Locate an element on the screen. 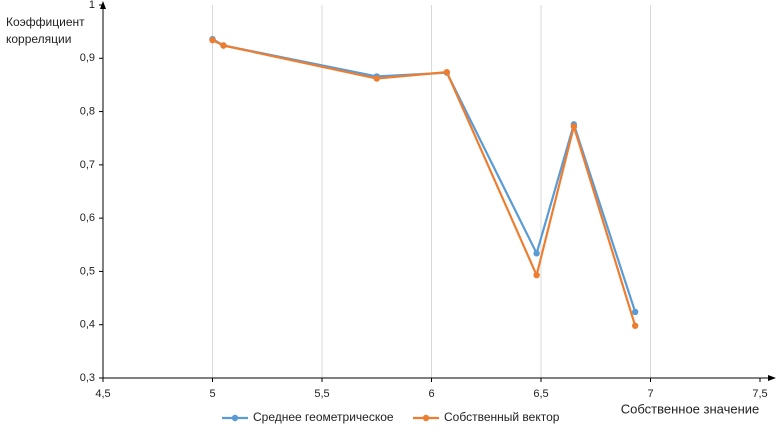  y-tick-label: 0,4 is located at coordinates (87, 325).